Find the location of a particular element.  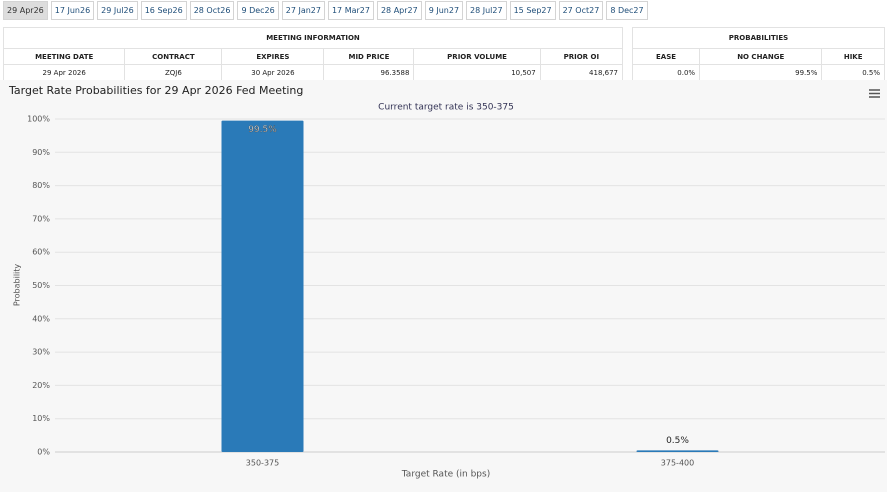

table-cell: 10,507 is located at coordinates (477, 72).